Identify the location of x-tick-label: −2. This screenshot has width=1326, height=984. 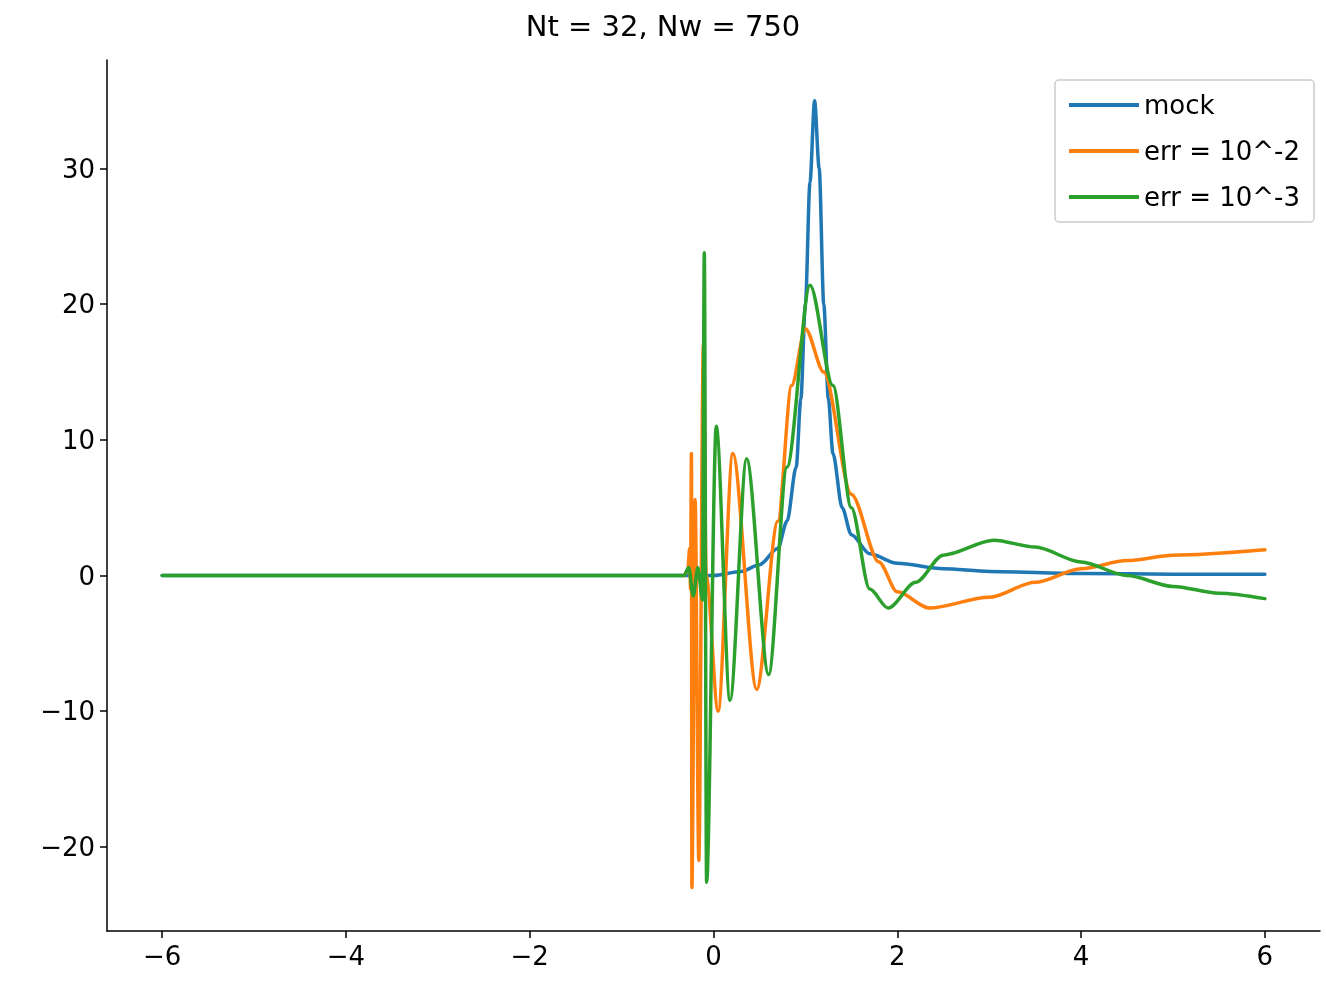
(529, 956).